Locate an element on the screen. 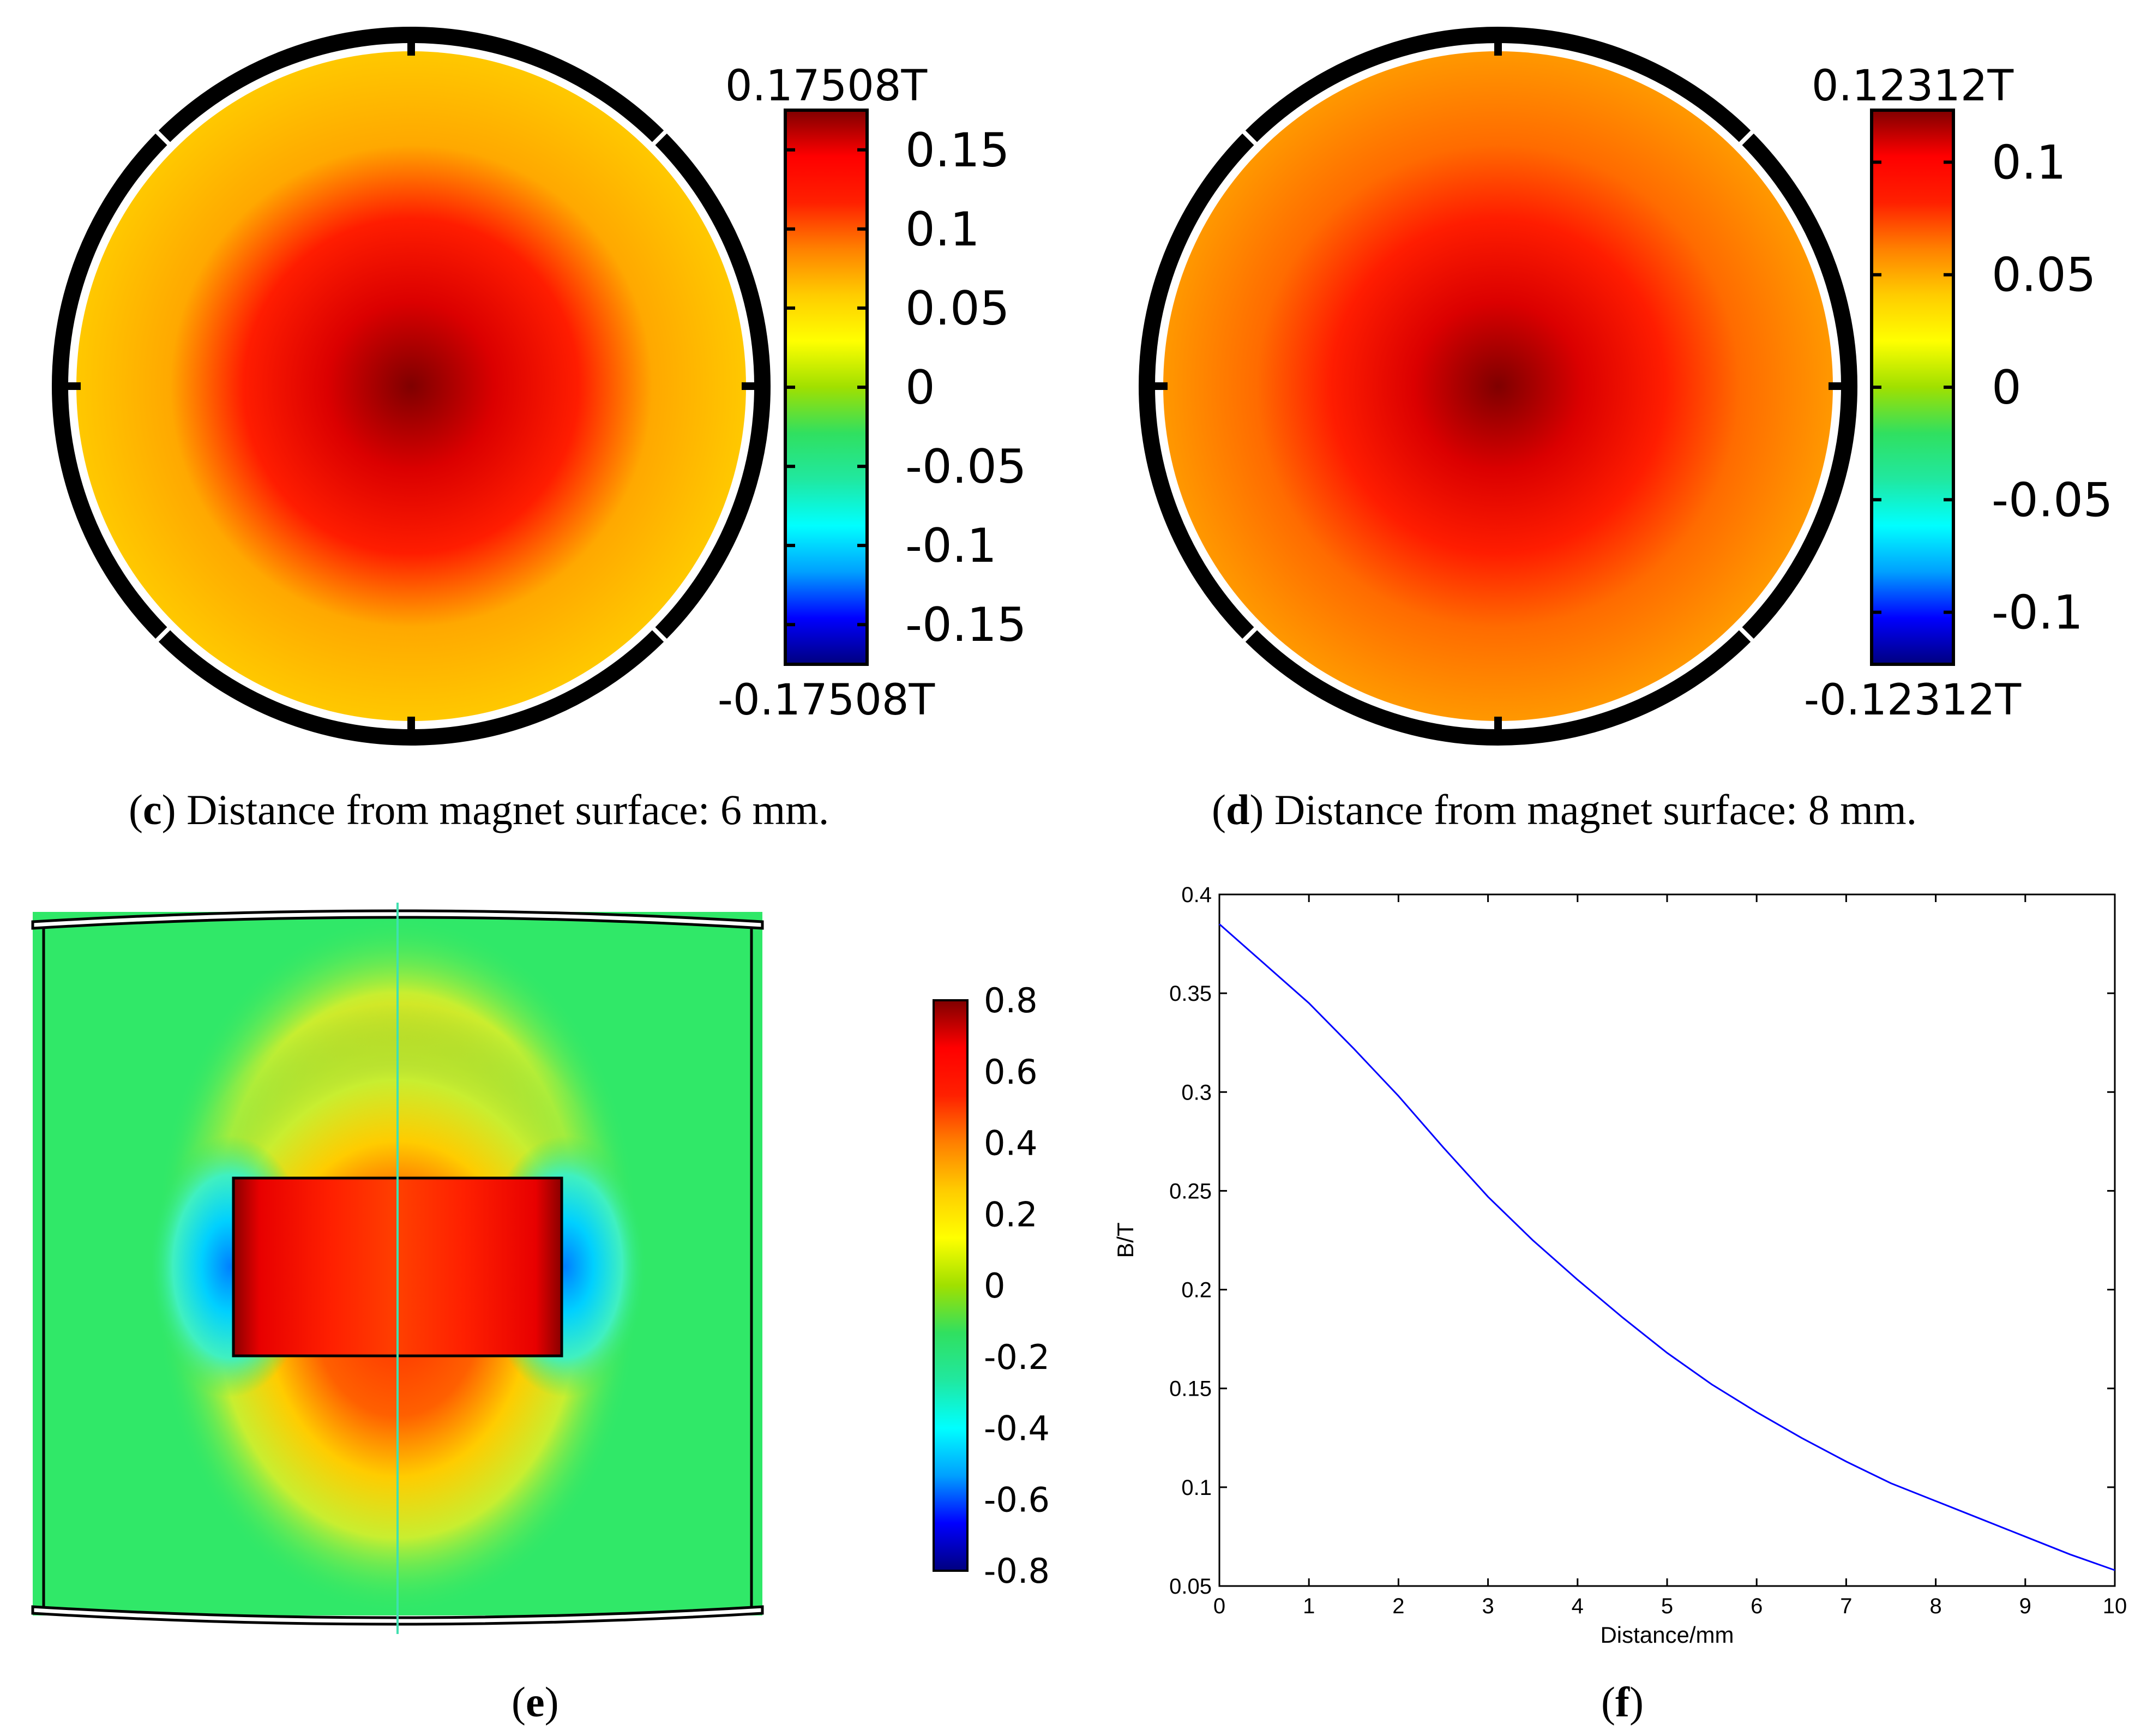 The width and height of the screenshot is (2153, 1736). colorbar-tick-label-e-6: -0.4 is located at coordinates (1017, 1429).